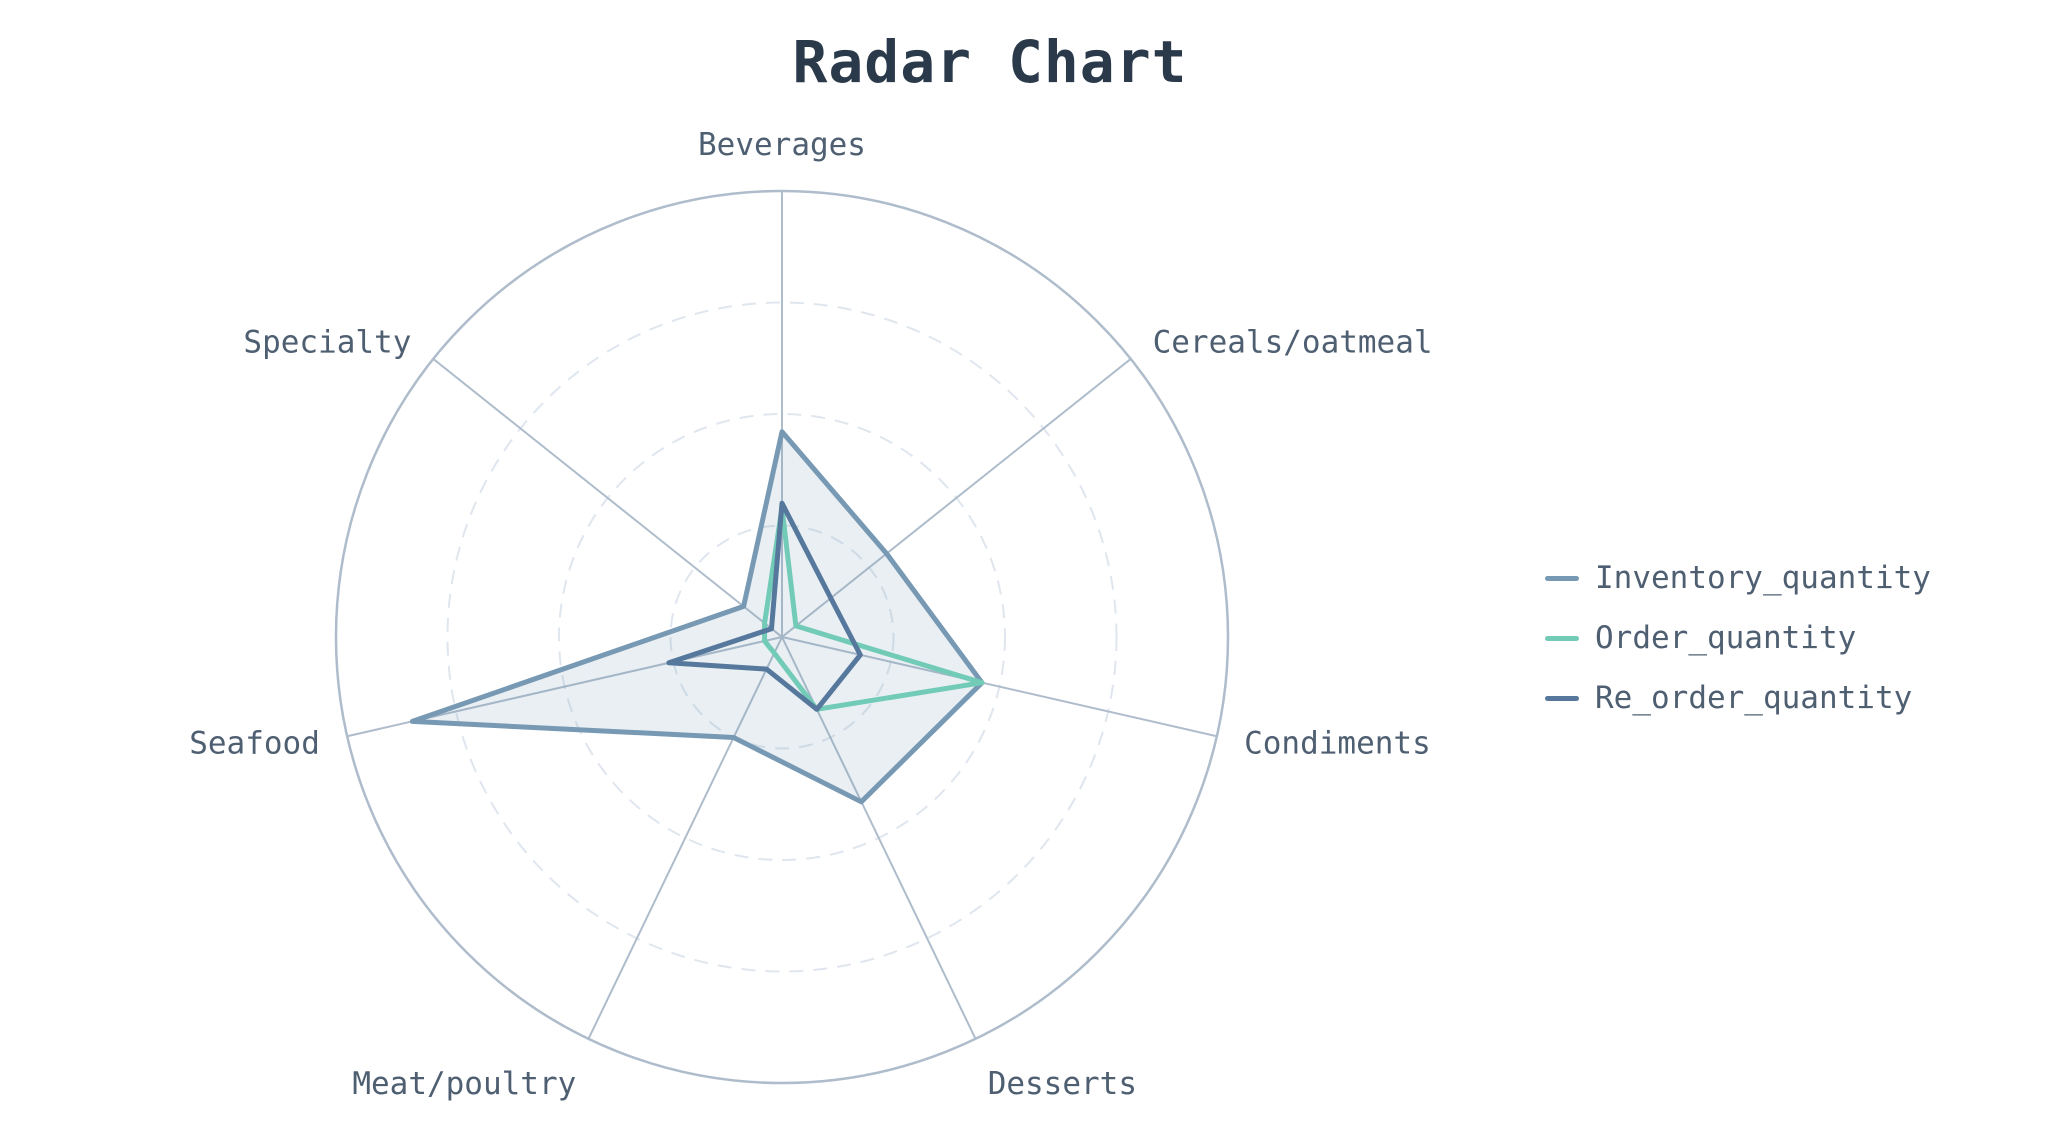 This screenshot has width=2064, height=1146. What do you see at coordinates (1763, 578) in the screenshot?
I see `legend-label-1: Inventory_quantity` at bounding box center [1763, 578].